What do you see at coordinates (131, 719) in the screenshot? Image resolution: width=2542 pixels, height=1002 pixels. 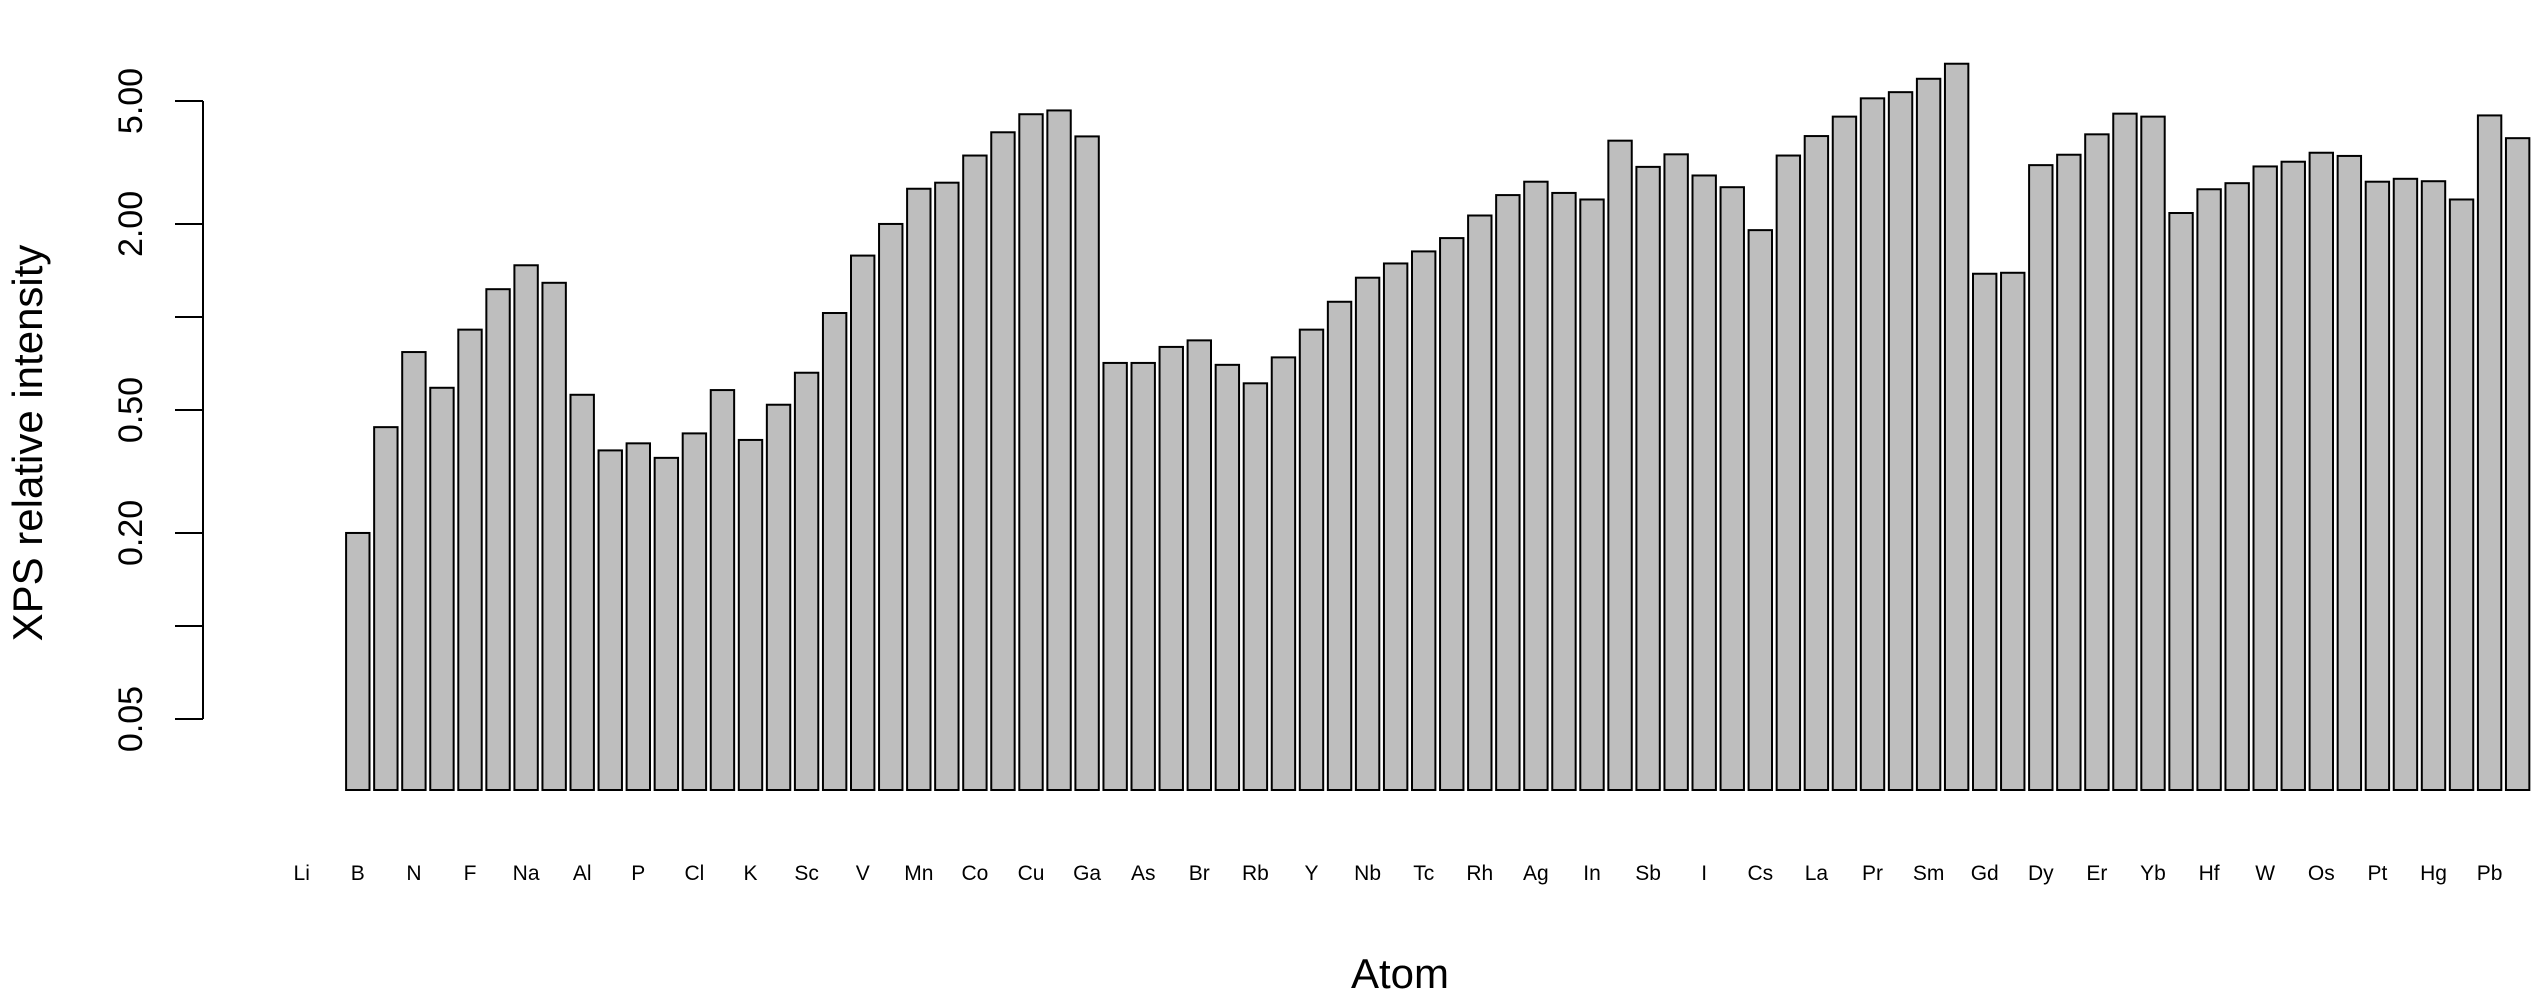 I see `y-tick-label: 0.05` at bounding box center [131, 719].